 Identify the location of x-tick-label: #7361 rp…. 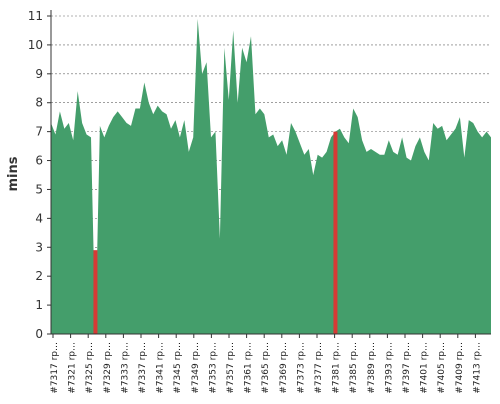
(249, 368).